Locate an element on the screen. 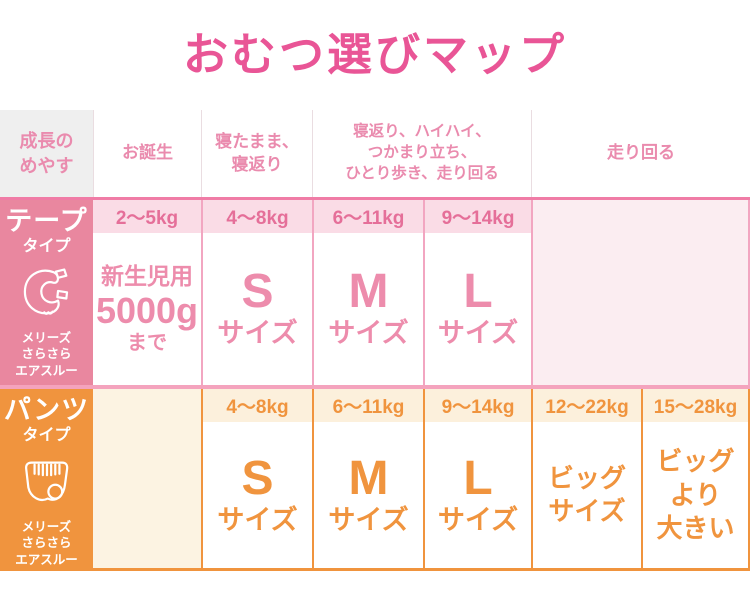  header-stage-running: 走り回る is located at coordinates (640, 153).